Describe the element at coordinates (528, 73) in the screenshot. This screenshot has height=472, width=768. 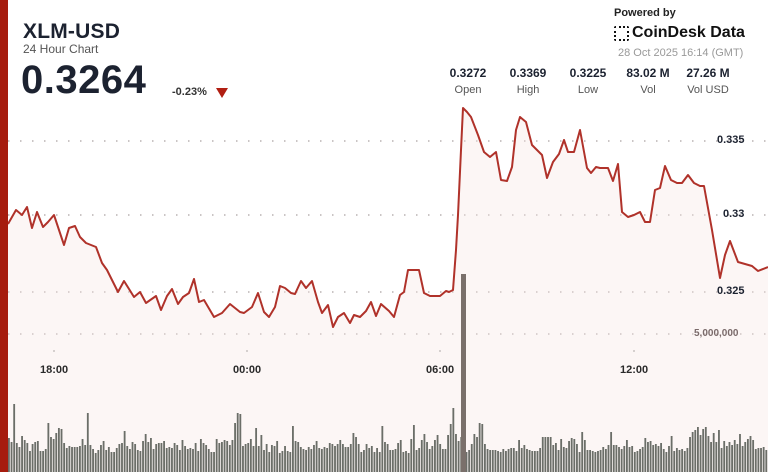
I see `stat-value: 0.3369` at that location.